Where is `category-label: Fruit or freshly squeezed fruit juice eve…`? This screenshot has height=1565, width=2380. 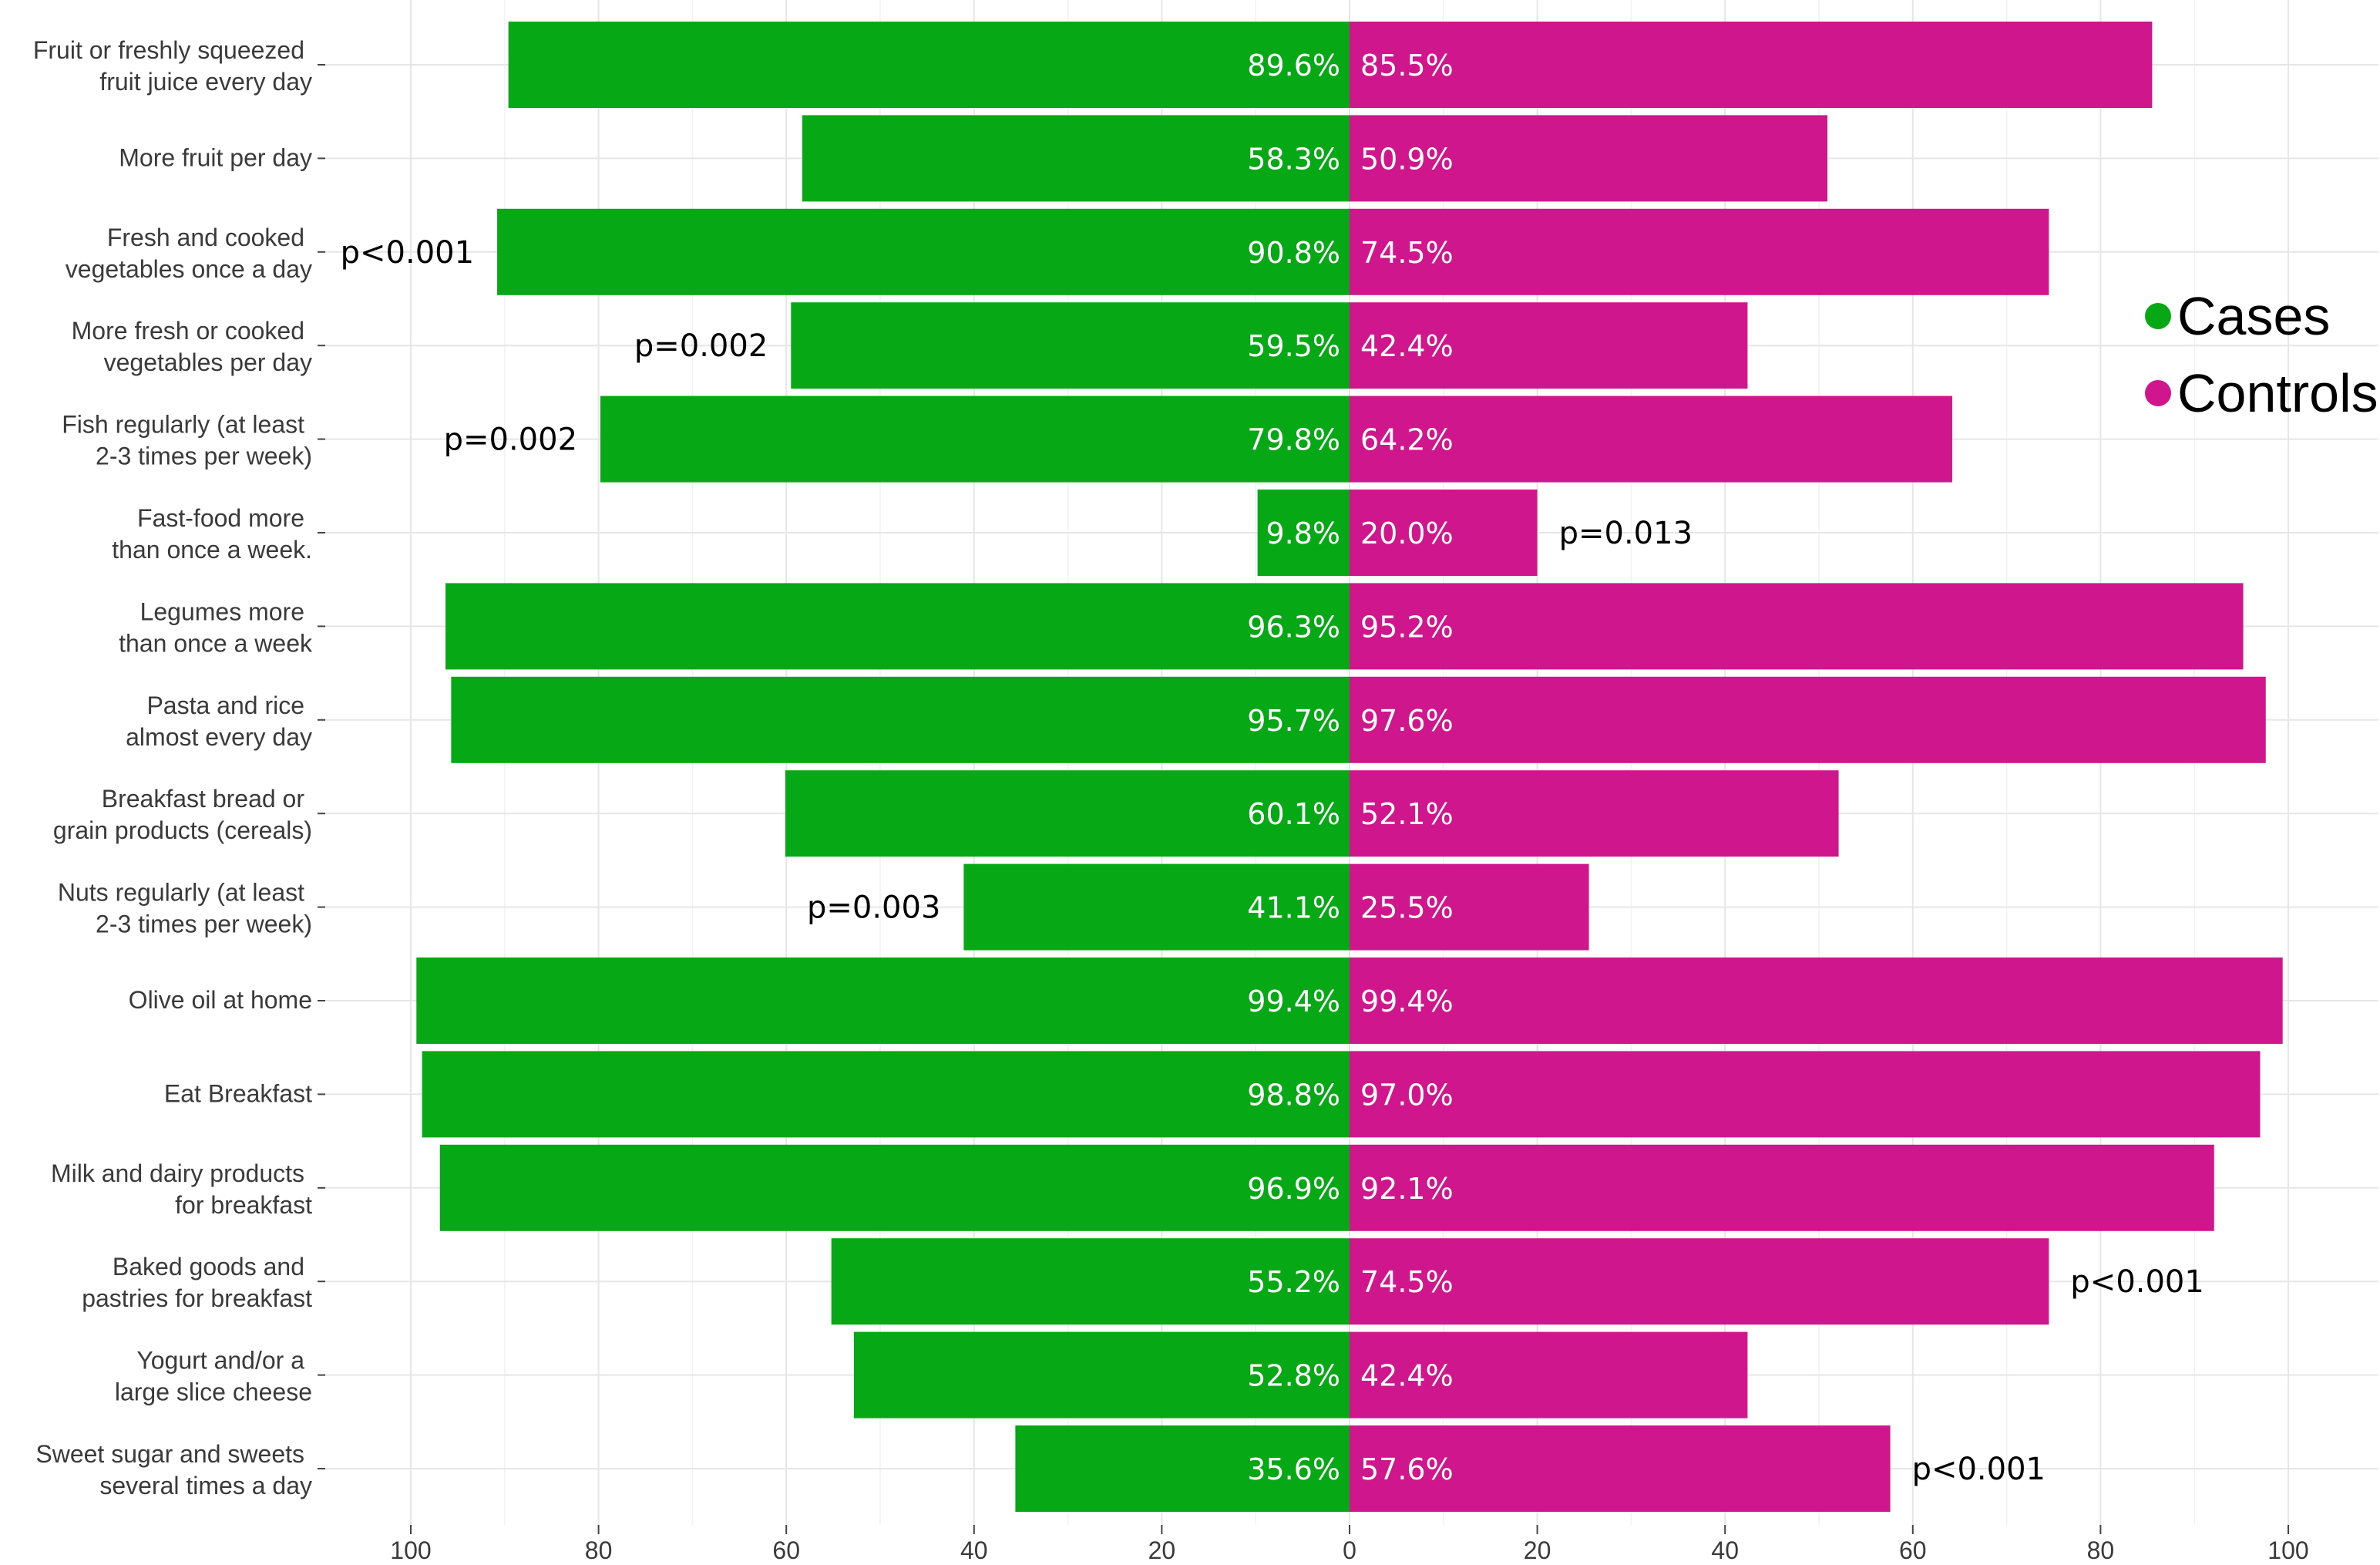
category-label: Fruit or freshly squeezed fruit juice eve… is located at coordinates (172, 66).